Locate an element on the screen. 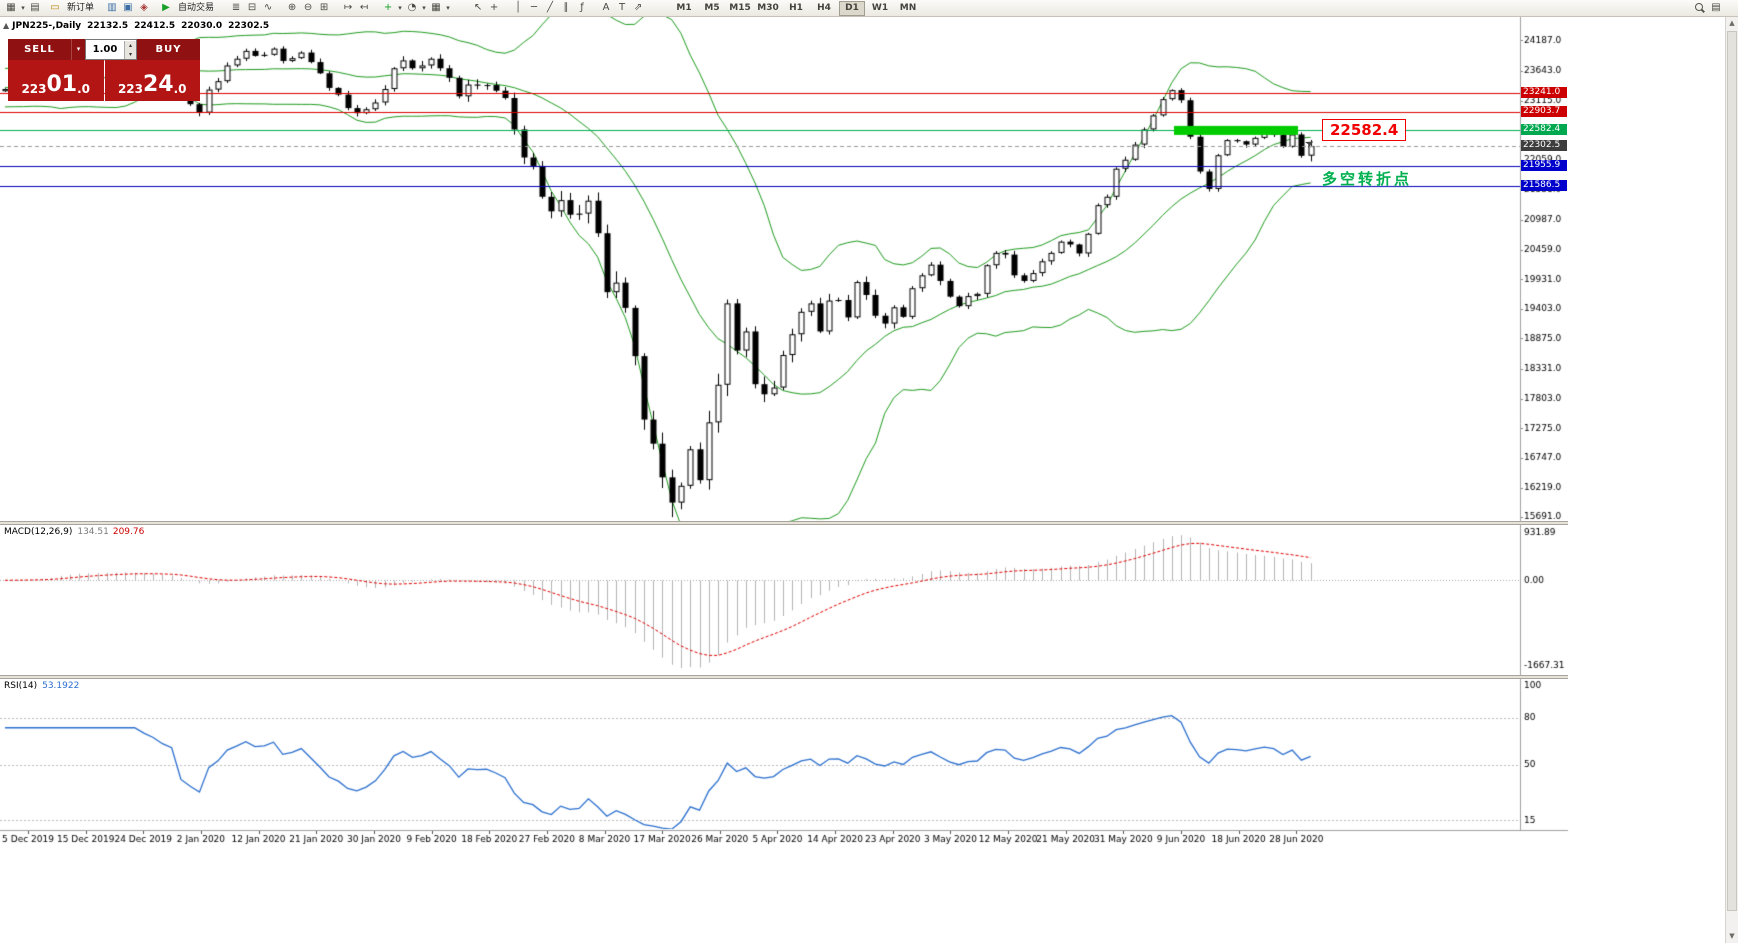 The height and width of the screenshot is (943, 1738). vertical-scrollbar: ▲ ▼ is located at coordinates (1731, 480).